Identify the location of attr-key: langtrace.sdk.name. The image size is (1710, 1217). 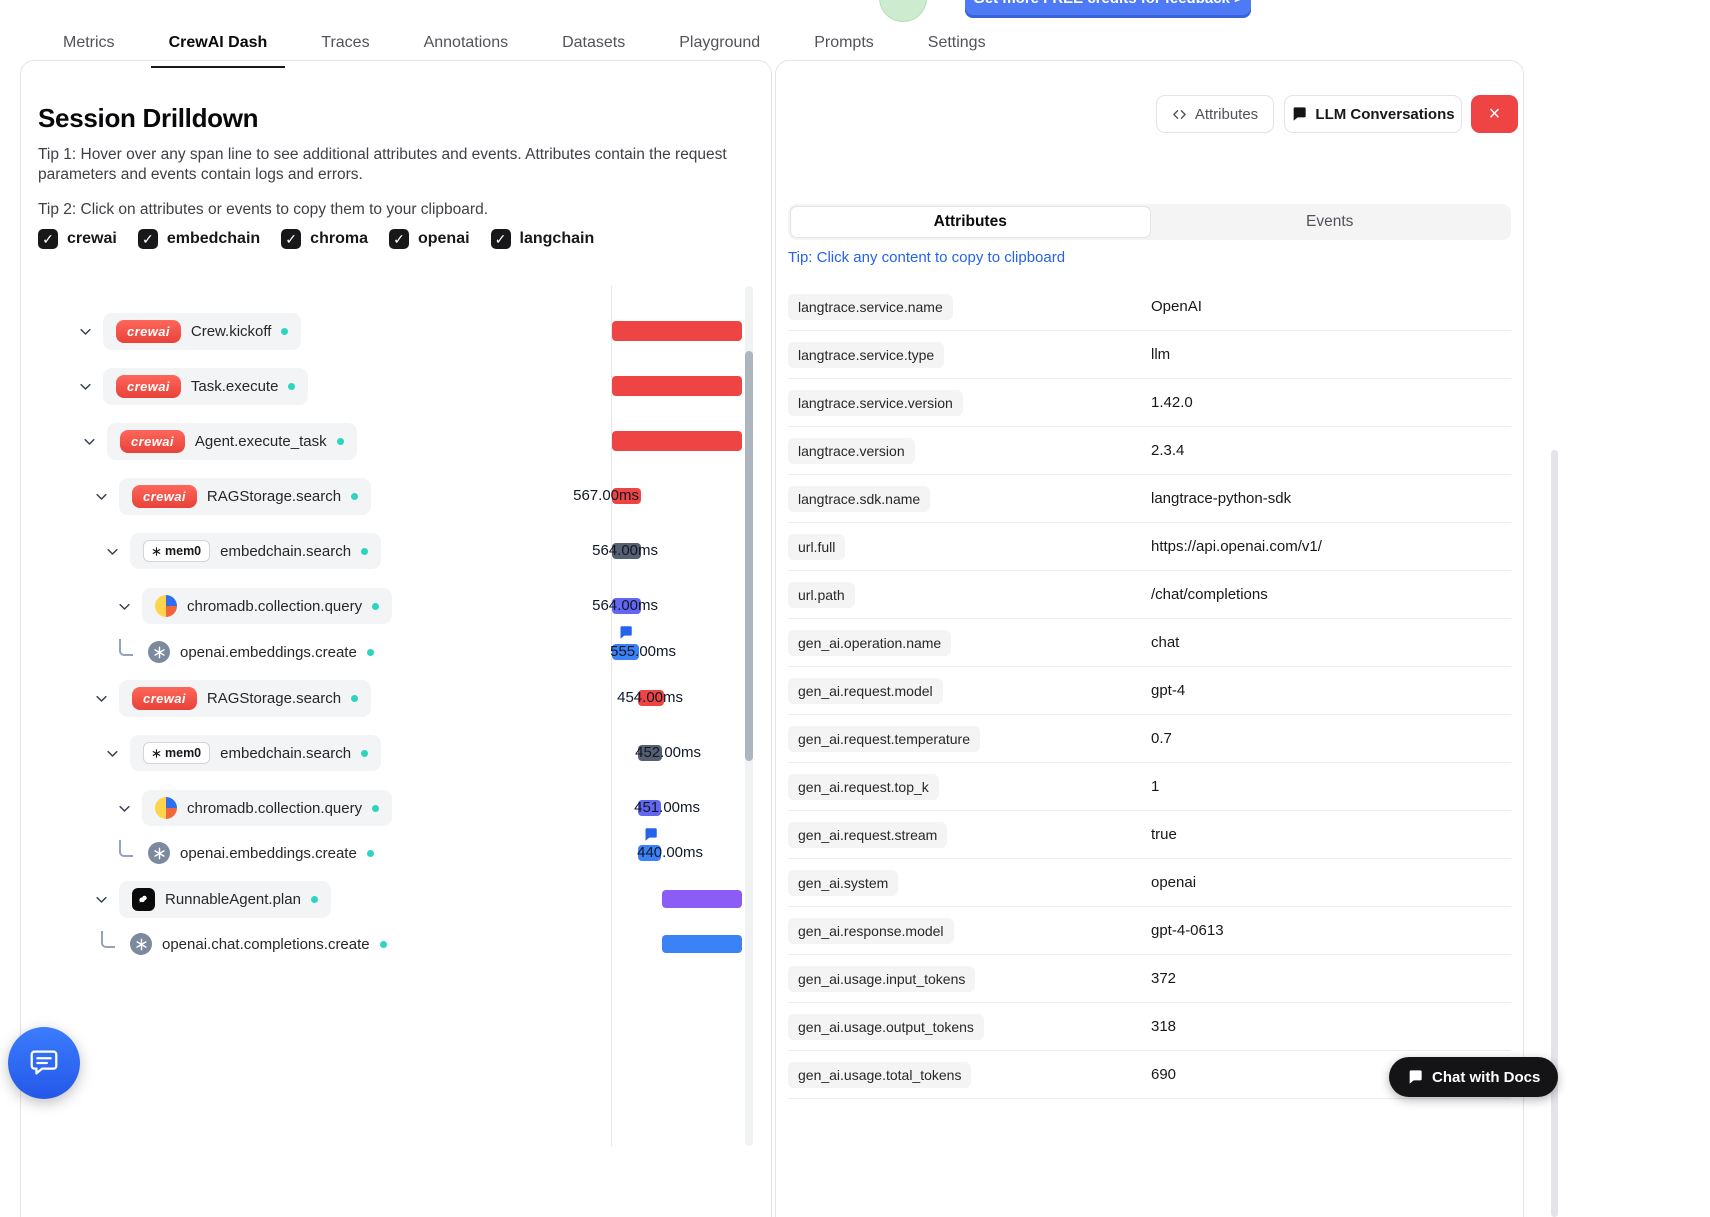
(859, 498).